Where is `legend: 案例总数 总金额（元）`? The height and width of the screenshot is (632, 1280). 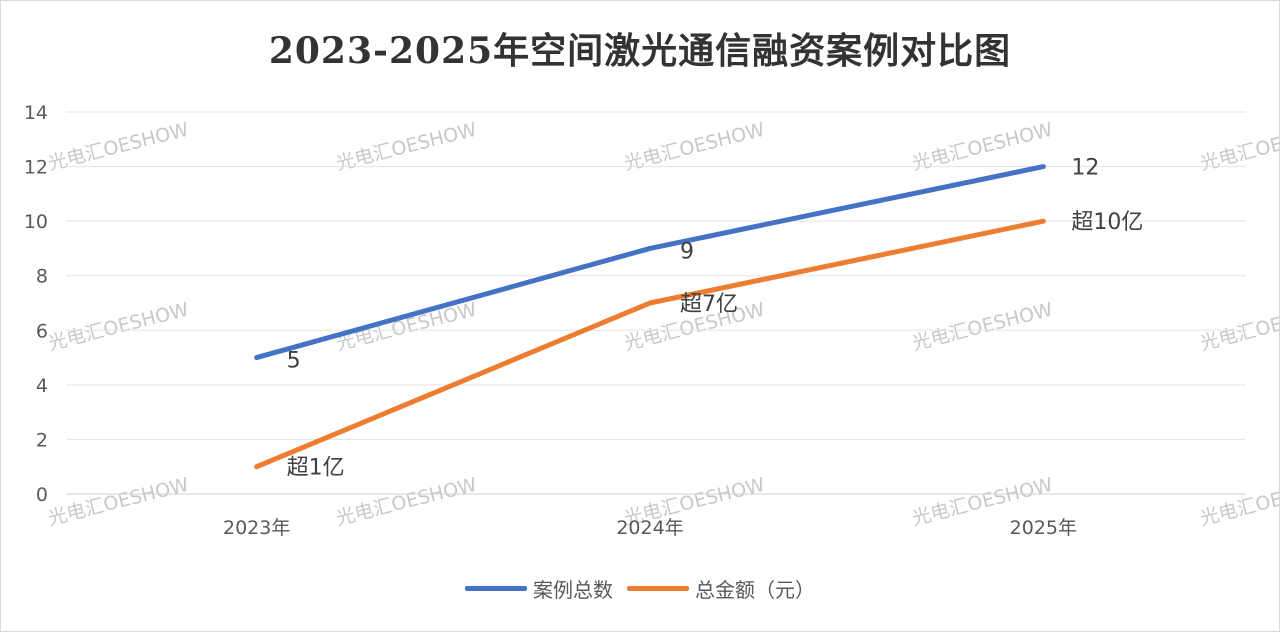
legend: 案例总数 总金额（元） is located at coordinates (640, 588).